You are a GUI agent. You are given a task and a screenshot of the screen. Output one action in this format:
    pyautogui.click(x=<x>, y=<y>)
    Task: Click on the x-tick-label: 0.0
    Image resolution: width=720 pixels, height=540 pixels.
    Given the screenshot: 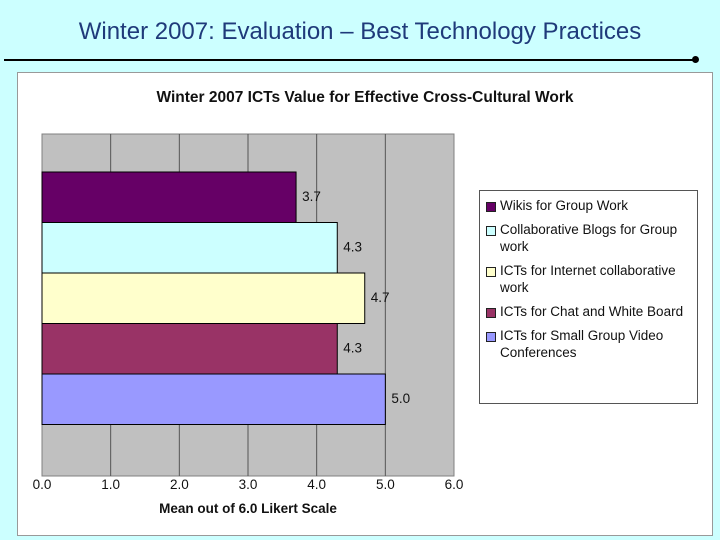 What is the action you would take?
    pyautogui.click(x=42, y=484)
    